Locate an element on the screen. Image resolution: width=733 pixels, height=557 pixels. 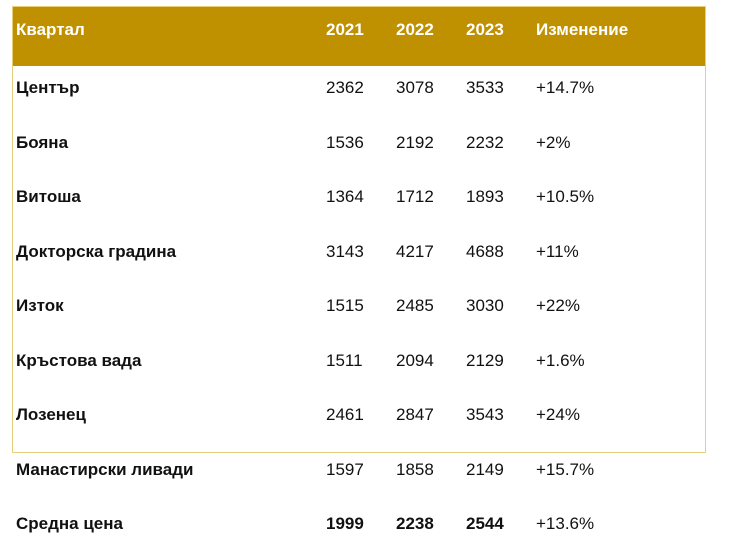
row-label: Докторска градина is located at coordinates (96, 251).